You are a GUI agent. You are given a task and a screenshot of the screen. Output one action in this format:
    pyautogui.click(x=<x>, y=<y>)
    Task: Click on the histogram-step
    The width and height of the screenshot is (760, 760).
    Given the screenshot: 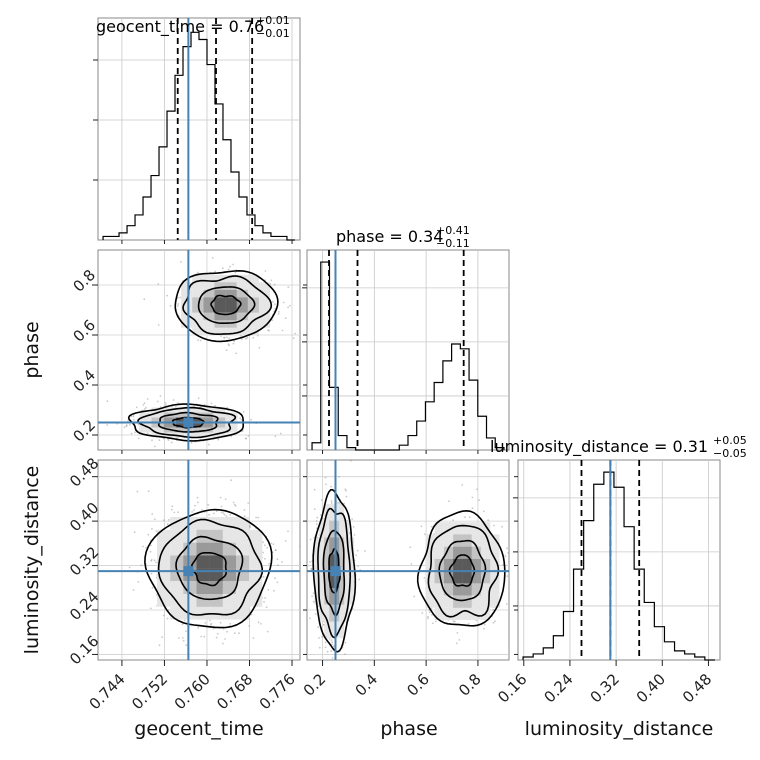 What is the action you would take?
    pyautogui.click(x=408, y=356)
    